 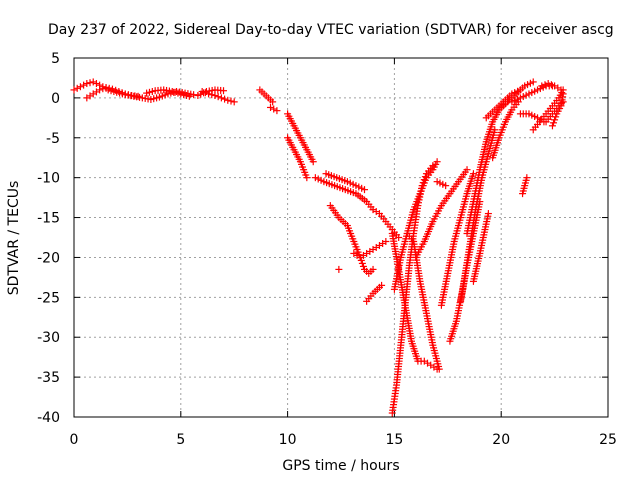 What do you see at coordinates (48, 378) in the screenshot?
I see `y-tick-label: -35` at bounding box center [48, 378].